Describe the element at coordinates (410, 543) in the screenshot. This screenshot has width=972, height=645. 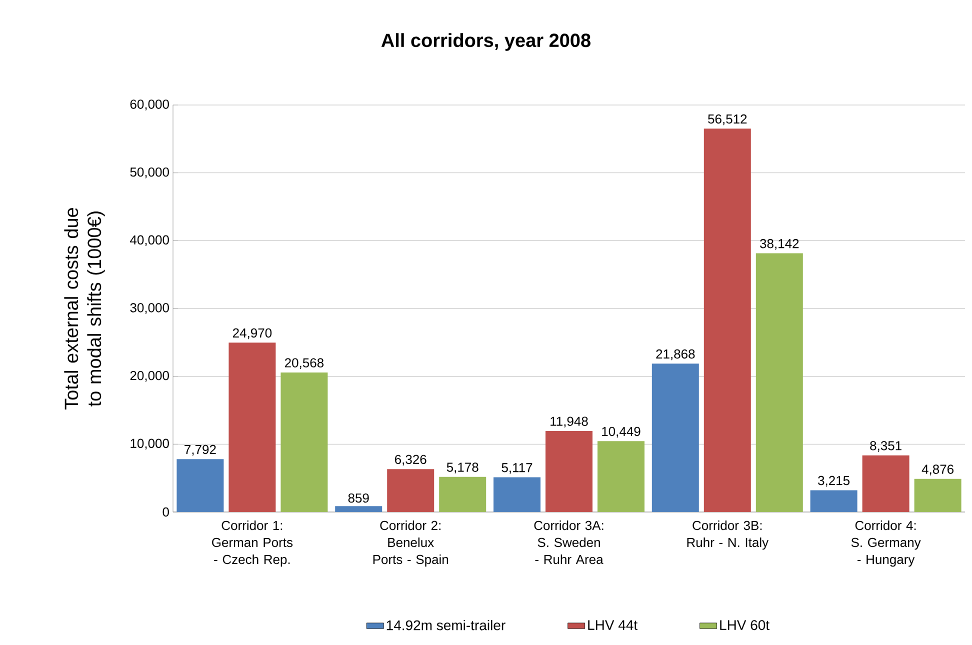
I see `x-tick-label: Corridor 2: Benelux Ports - Spain` at that location.